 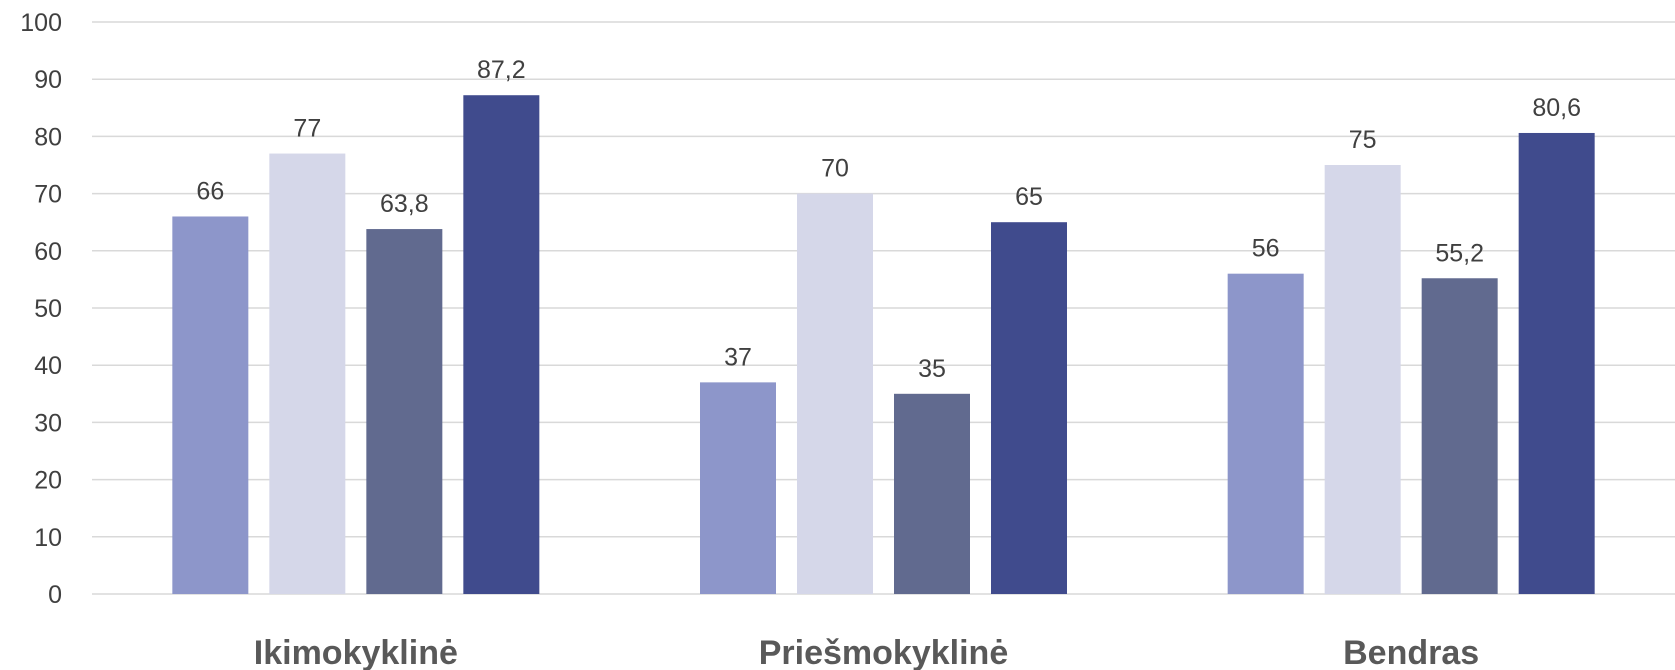 I want to click on data-label: 35, so click(x=932, y=369).